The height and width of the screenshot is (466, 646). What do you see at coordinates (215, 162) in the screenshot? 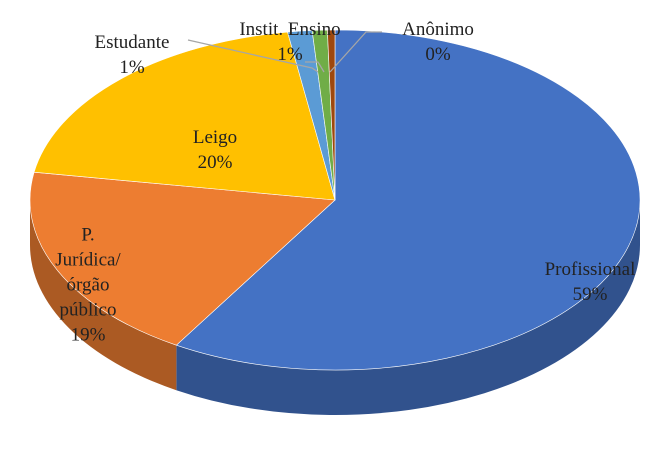
I see `value-label: 20%` at bounding box center [215, 162].